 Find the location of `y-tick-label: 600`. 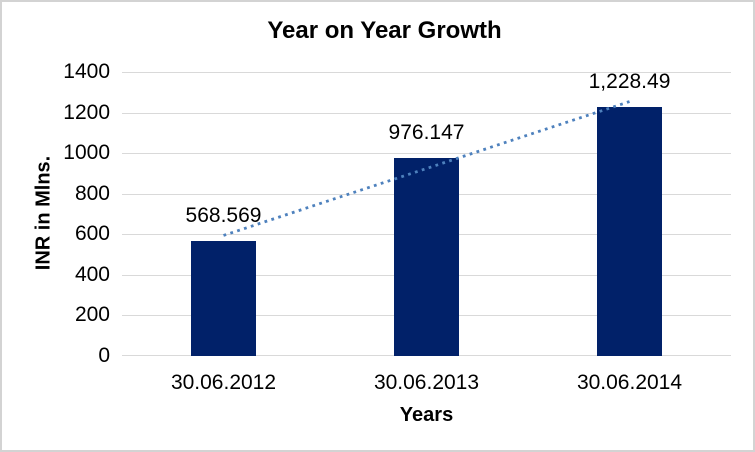

y-tick-label: 600 is located at coordinates (92, 234).